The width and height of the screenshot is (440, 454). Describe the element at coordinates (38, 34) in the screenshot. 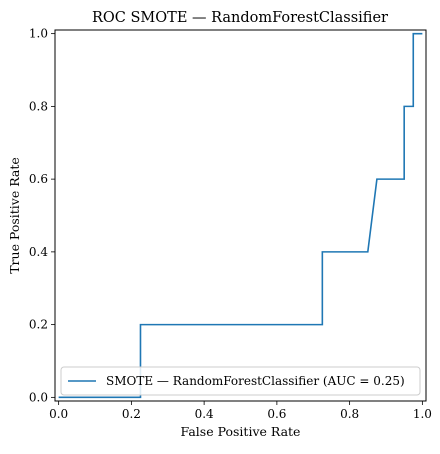

I see `y-tick-label: 1.0` at that location.